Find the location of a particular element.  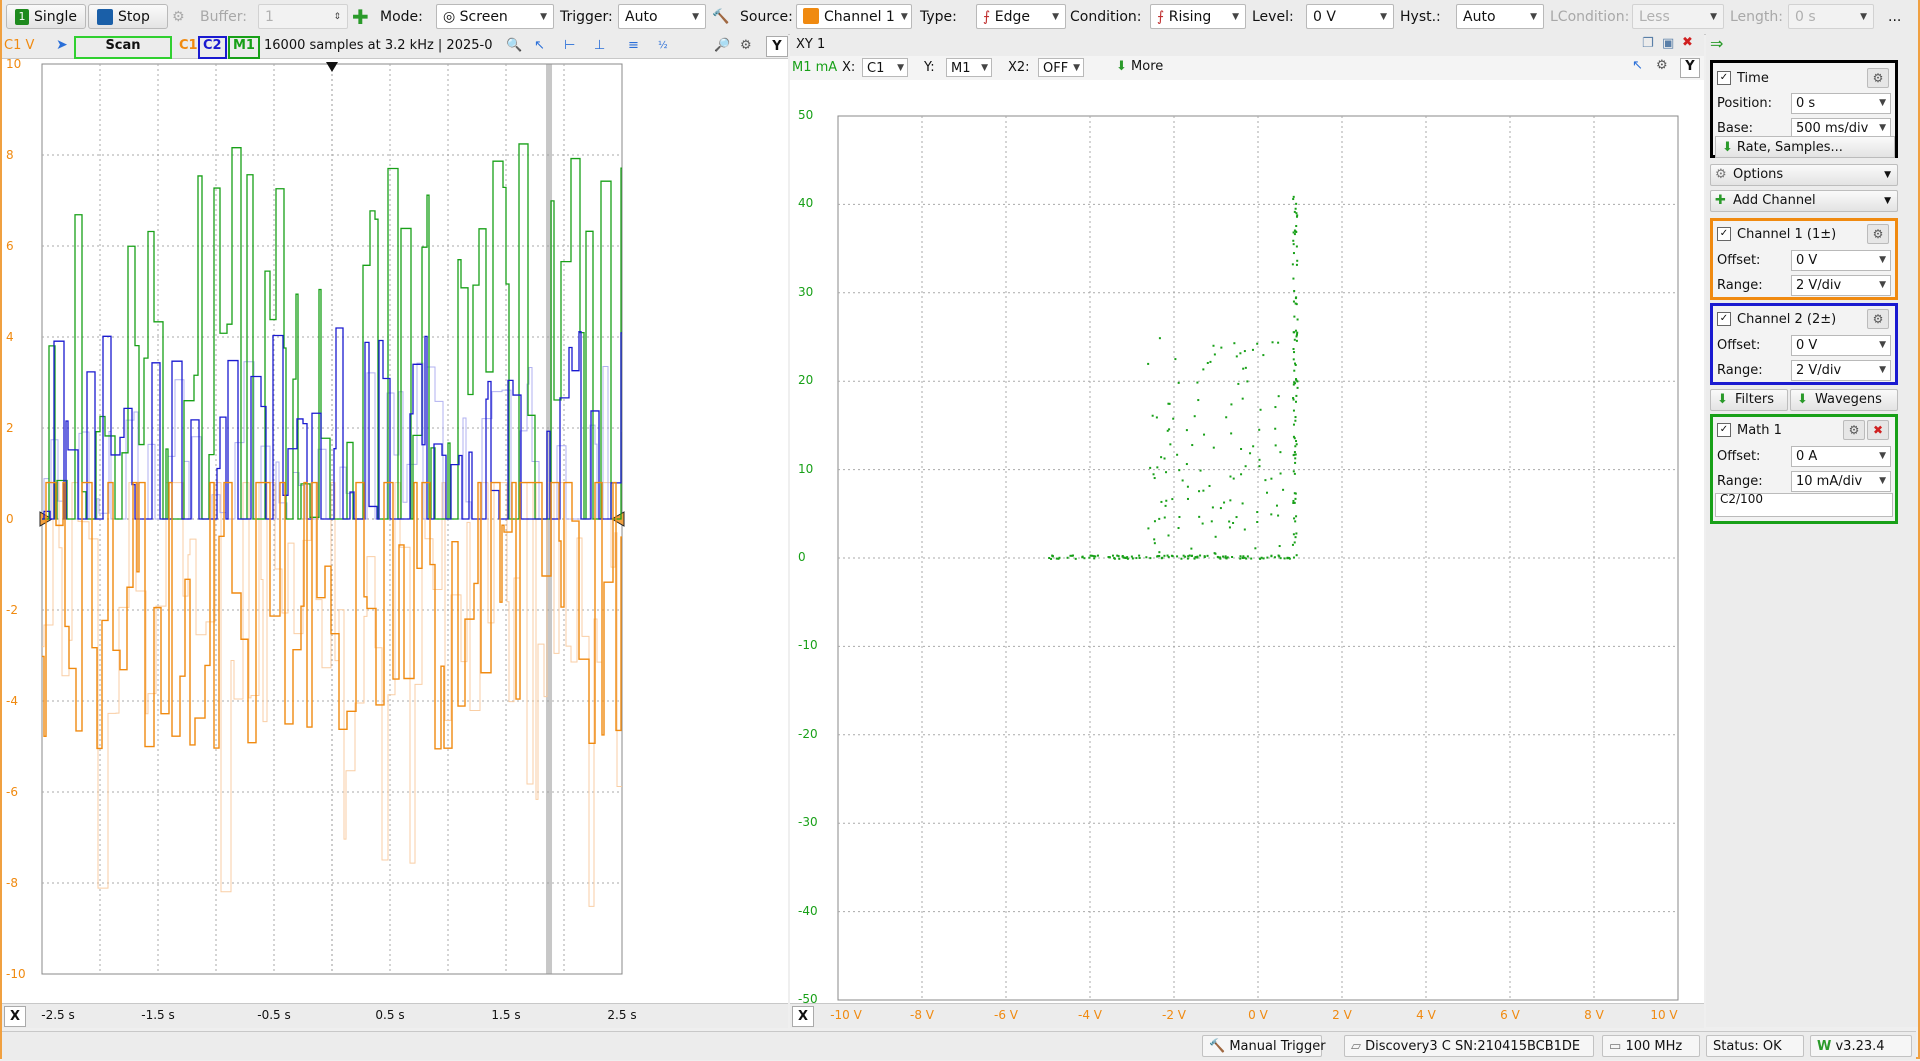

mode-select: ◎ Screen ▼ is located at coordinates (495, 16).